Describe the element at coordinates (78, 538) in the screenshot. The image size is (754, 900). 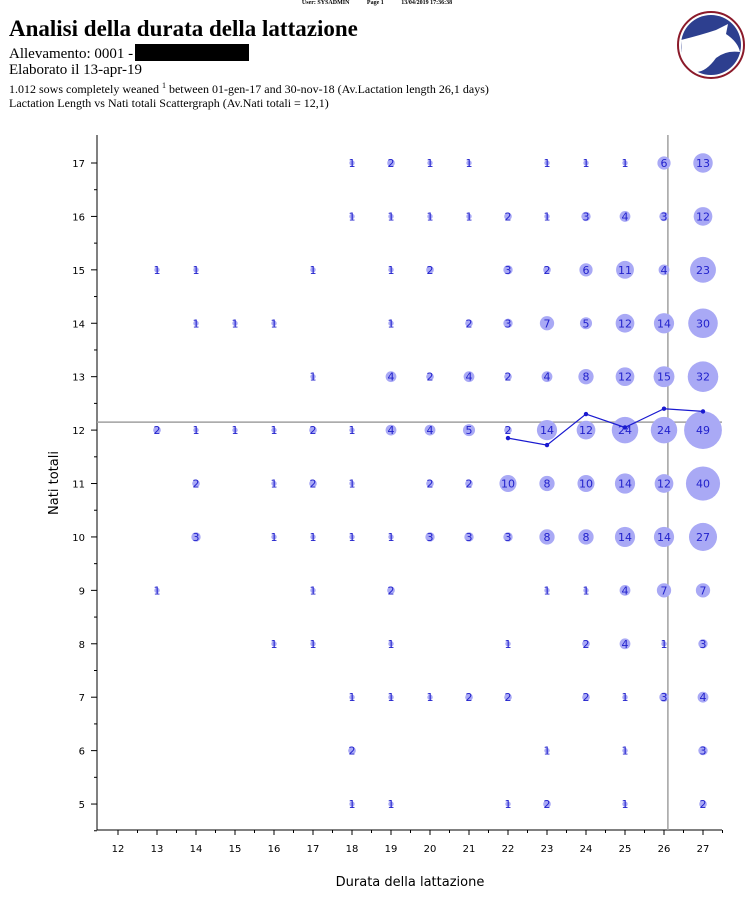
I see `y-tick-label: 10` at that location.